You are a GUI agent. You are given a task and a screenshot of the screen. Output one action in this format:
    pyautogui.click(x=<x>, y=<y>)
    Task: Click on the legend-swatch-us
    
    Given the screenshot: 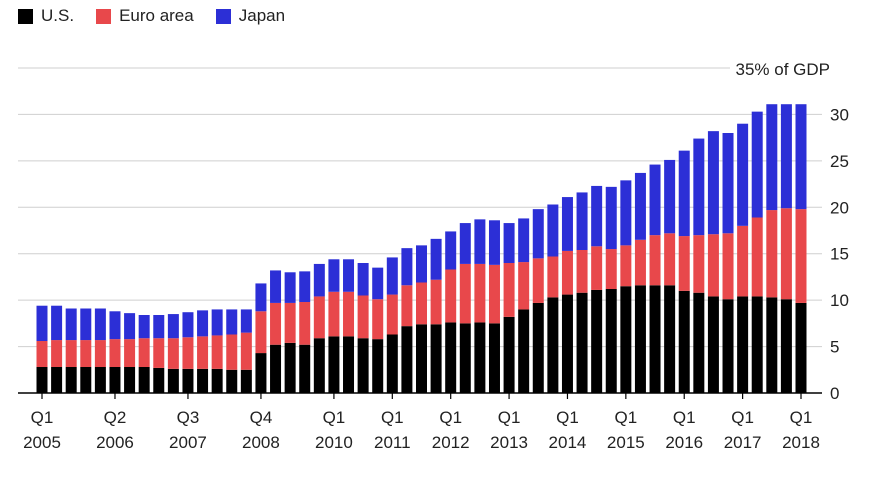 What is the action you would take?
    pyautogui.click(x=25, y=16)
    